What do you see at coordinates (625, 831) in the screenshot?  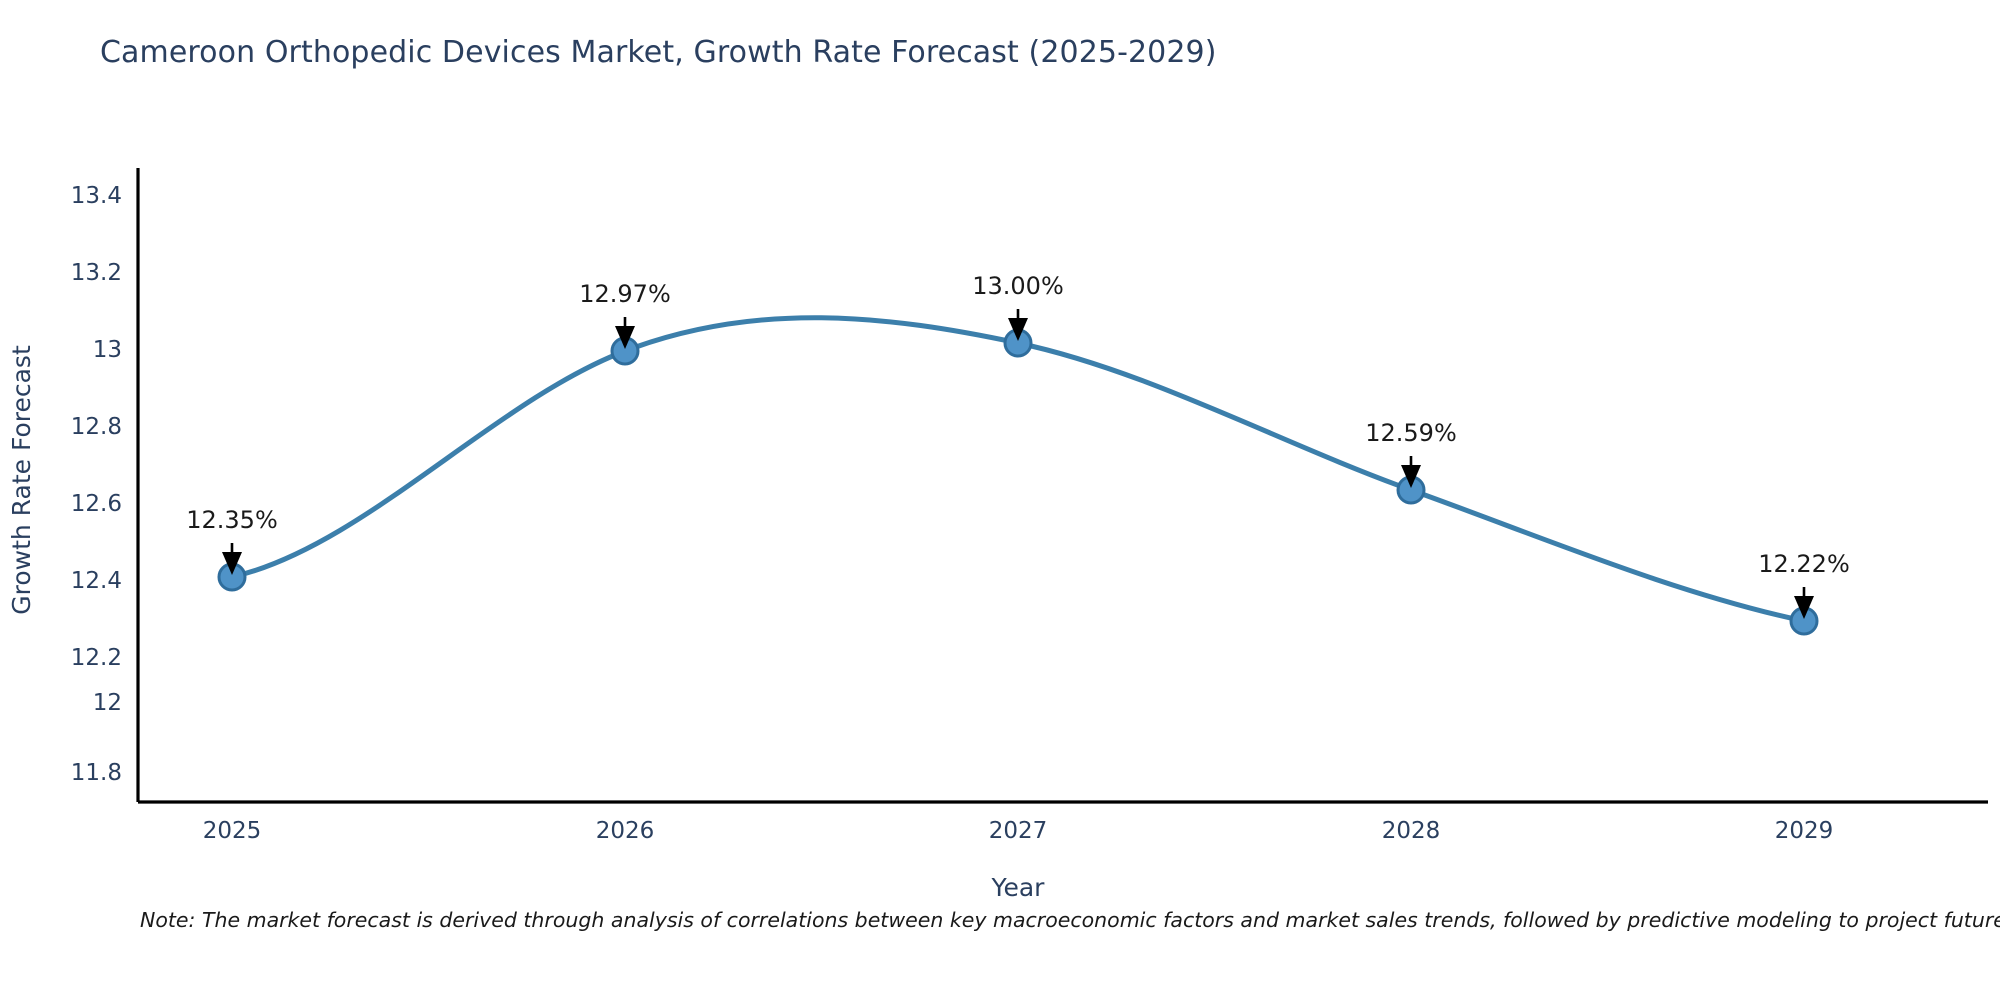 I see `x-tick-label: 2026` at bounding box center [625, 831].